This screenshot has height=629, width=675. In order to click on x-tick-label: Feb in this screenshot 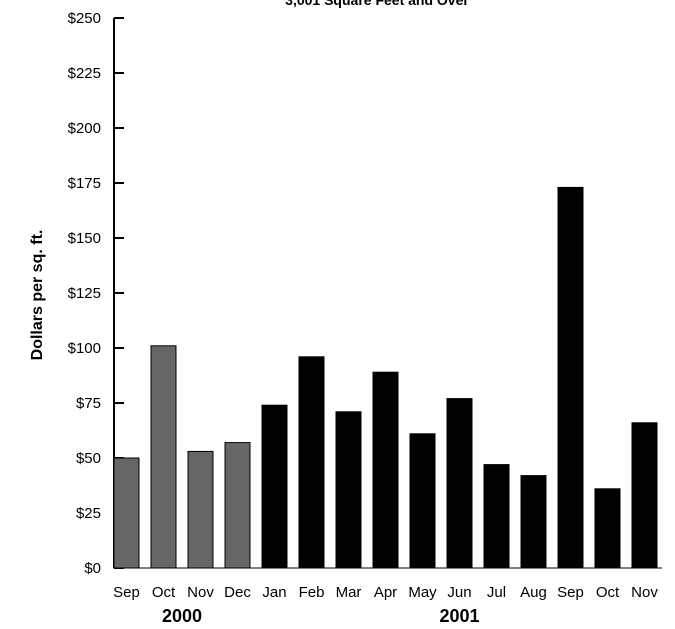, I will do `click(312, 592)`.